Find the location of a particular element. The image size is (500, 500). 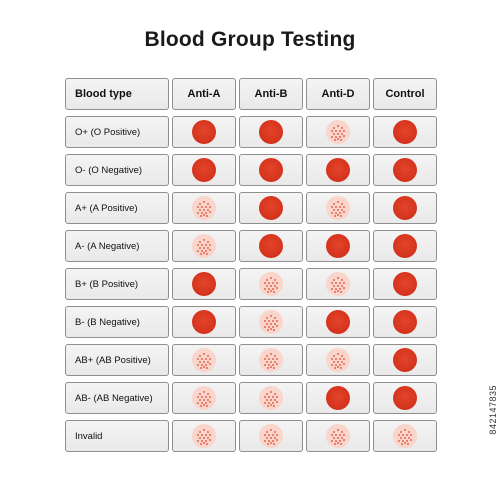

header-label: Anti-B is located at coordinates (271, 94).